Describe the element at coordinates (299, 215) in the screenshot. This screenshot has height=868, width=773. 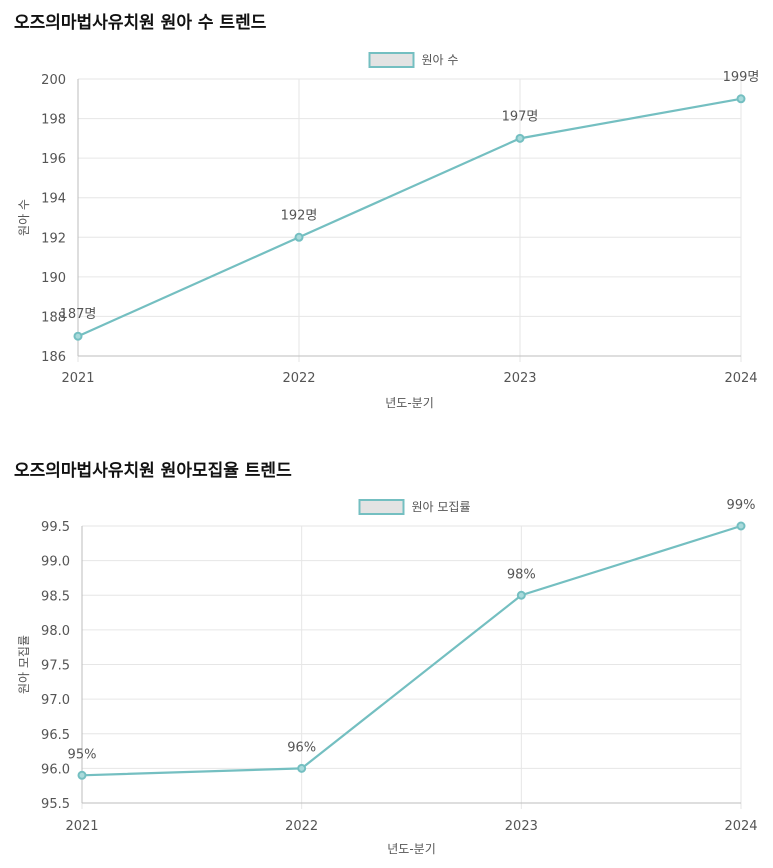
I see `chart-1-data-label: 192명` at that location.